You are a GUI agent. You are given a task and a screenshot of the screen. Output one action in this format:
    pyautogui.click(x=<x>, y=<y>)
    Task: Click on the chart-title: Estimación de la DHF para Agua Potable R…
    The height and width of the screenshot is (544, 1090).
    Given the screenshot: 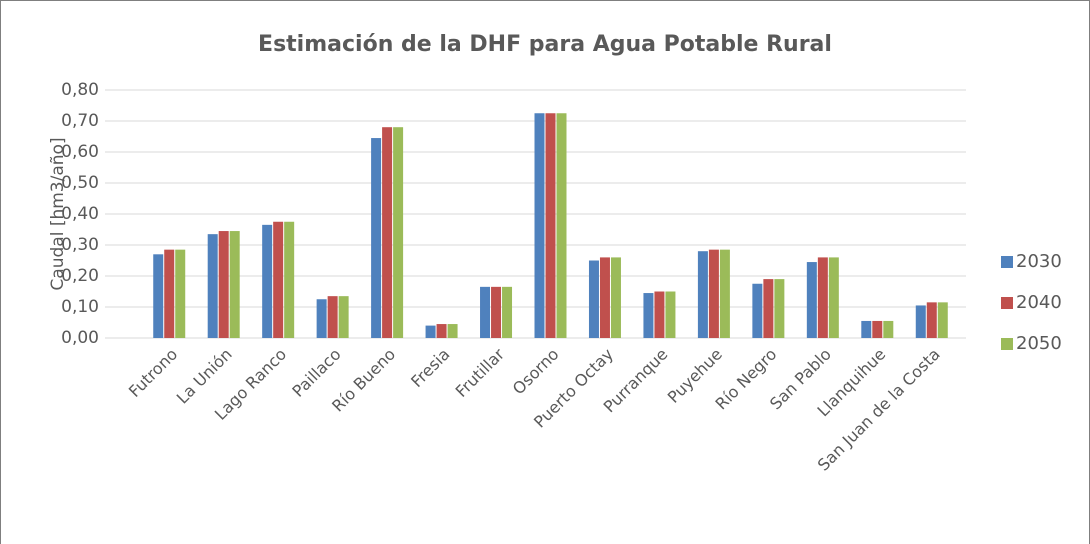 What is the action you would take?
    pyautogui.click(x=545, y=44)
    